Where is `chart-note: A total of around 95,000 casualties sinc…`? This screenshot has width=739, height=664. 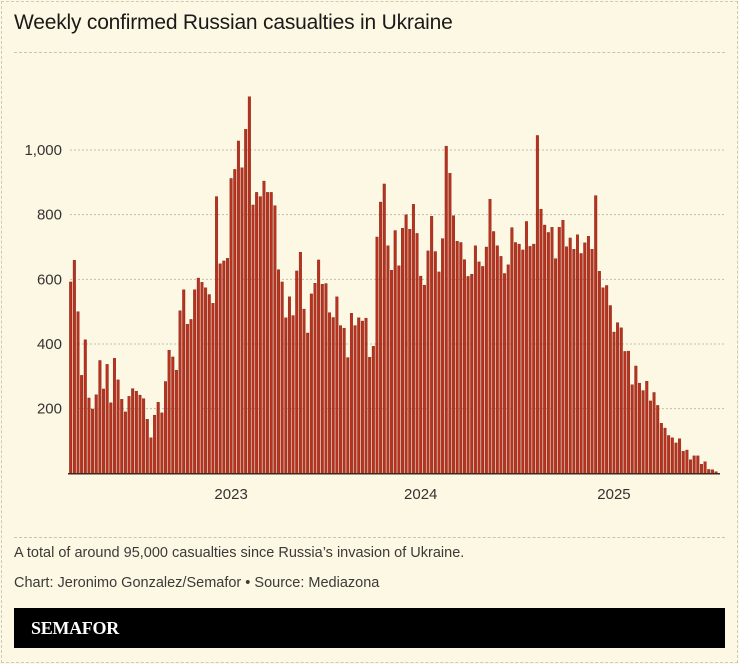
chart-note: A total of around 95,000 casualties sinc… is located at coordinates (239, 553).